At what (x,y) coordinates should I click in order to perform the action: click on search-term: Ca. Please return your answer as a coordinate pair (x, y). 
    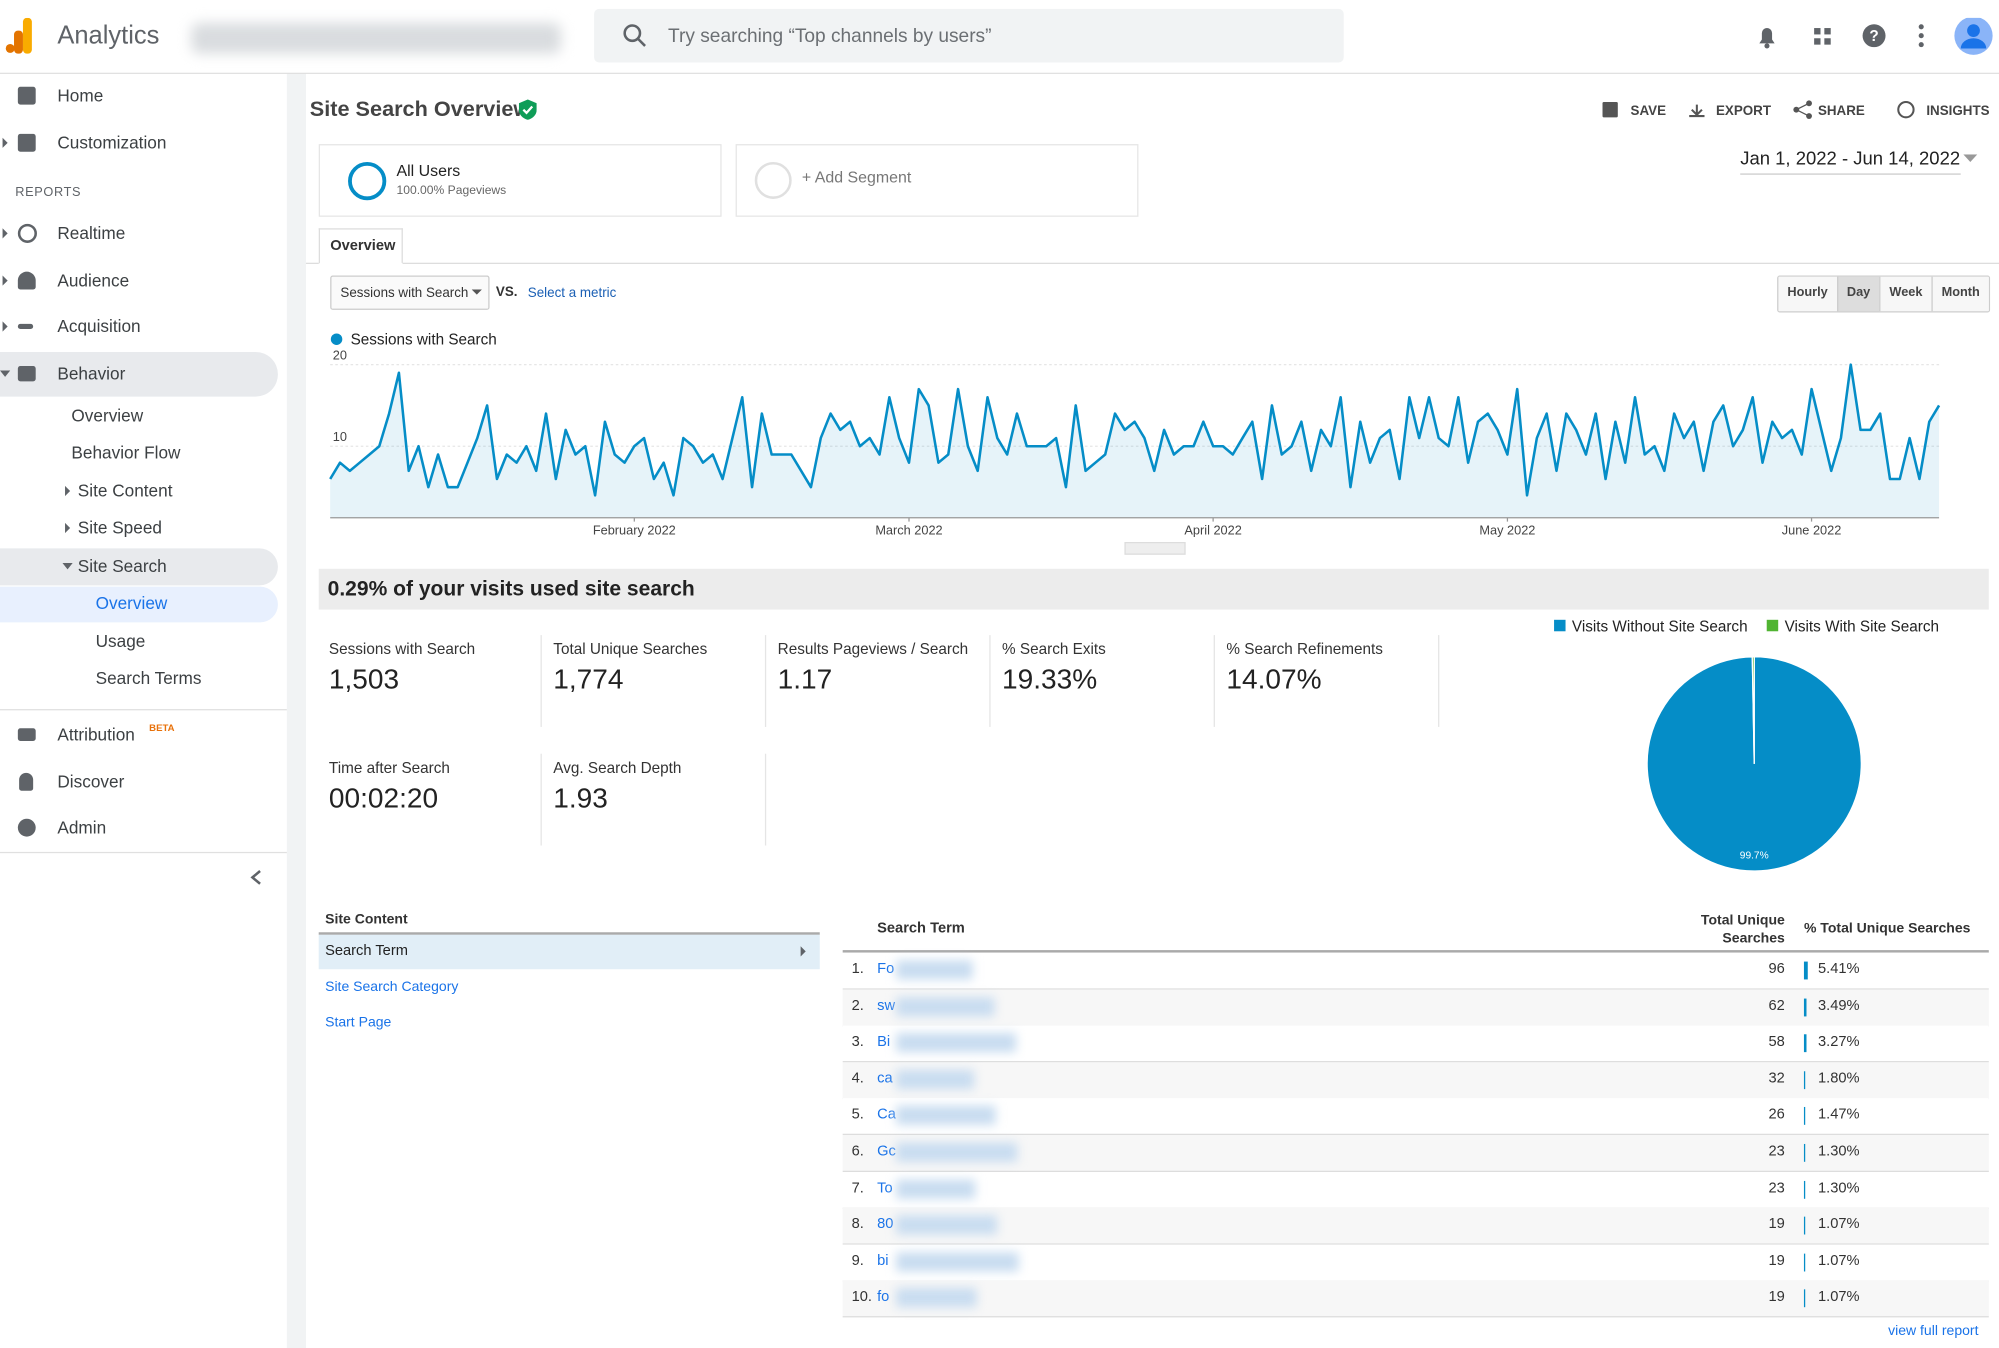
    Looking at the image, I should click on (886, 1115).